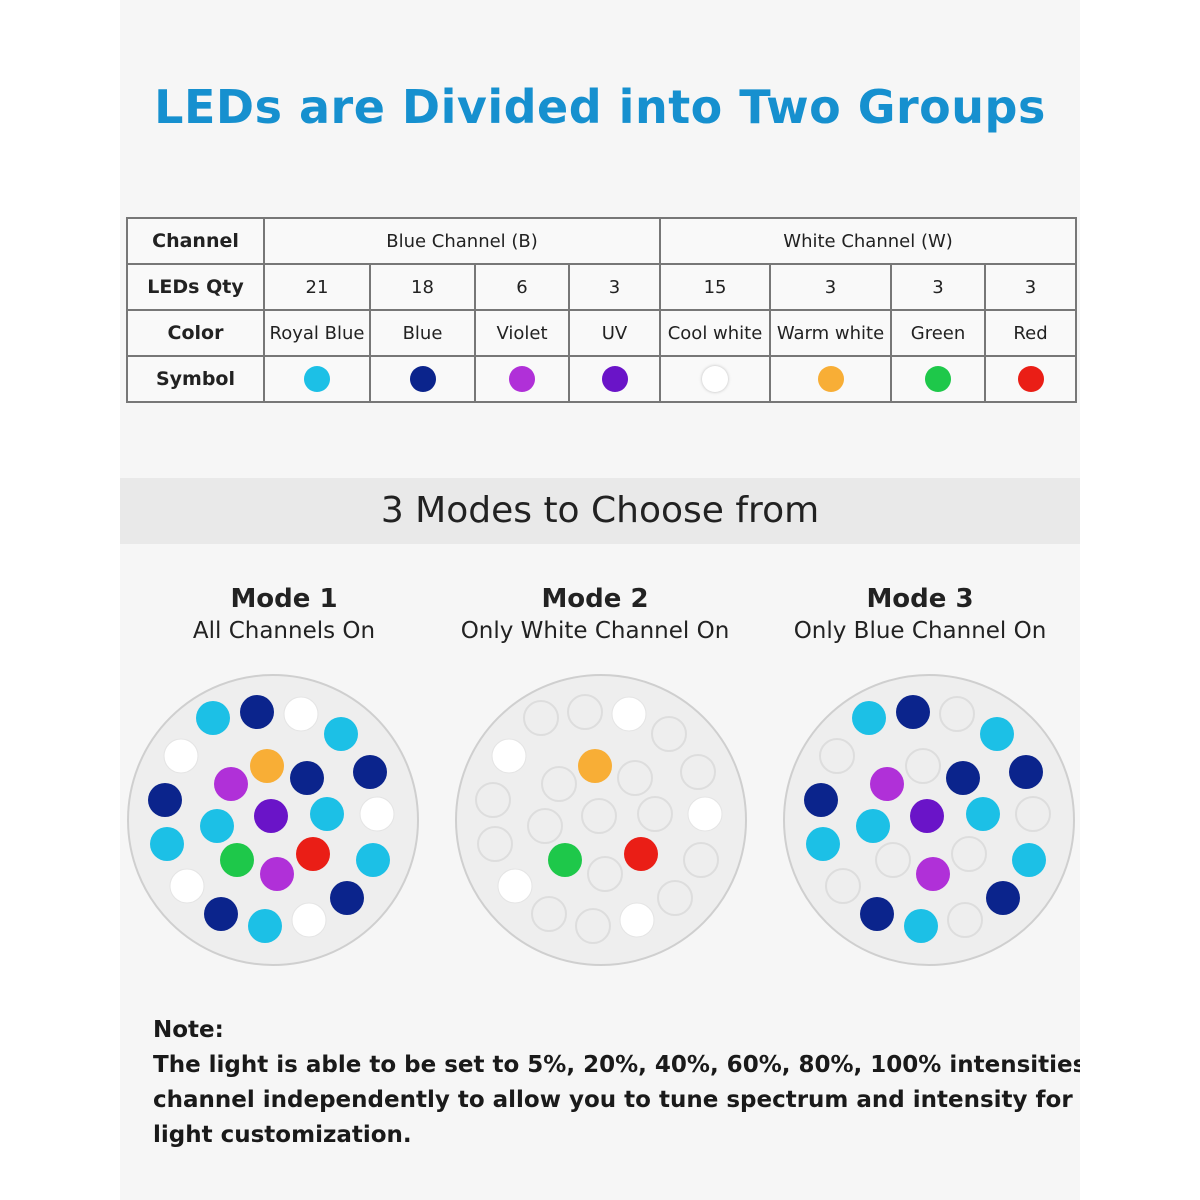  I want to click on row-label-channel: Channel, so click(195, 241).